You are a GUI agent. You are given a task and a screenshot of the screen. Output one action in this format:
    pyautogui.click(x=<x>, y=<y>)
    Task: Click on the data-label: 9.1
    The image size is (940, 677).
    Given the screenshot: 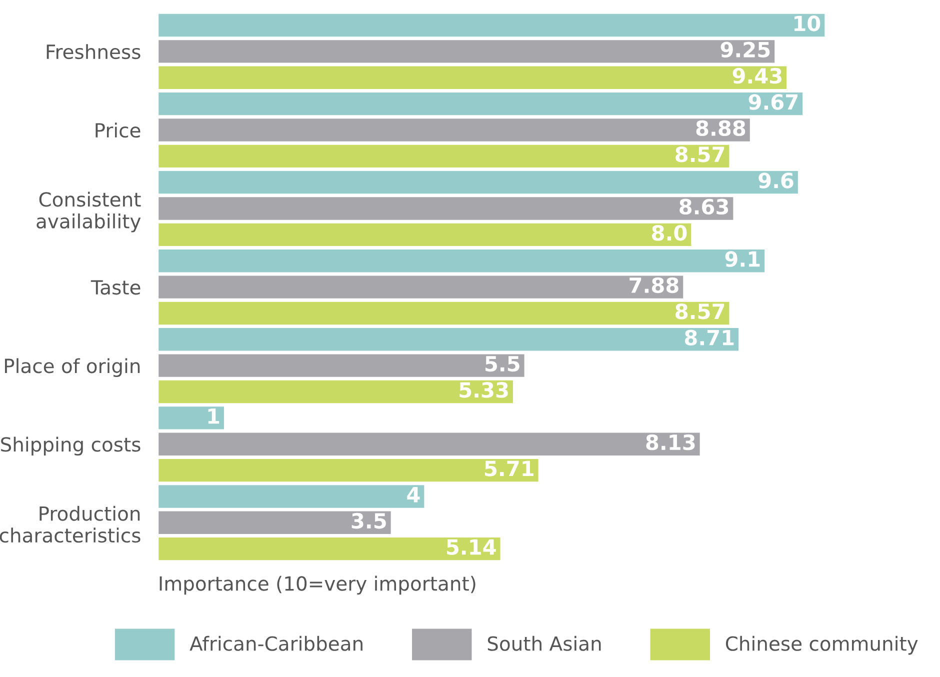 What is the action you would take?
    pyautogui.click(x=742, y=259)
    